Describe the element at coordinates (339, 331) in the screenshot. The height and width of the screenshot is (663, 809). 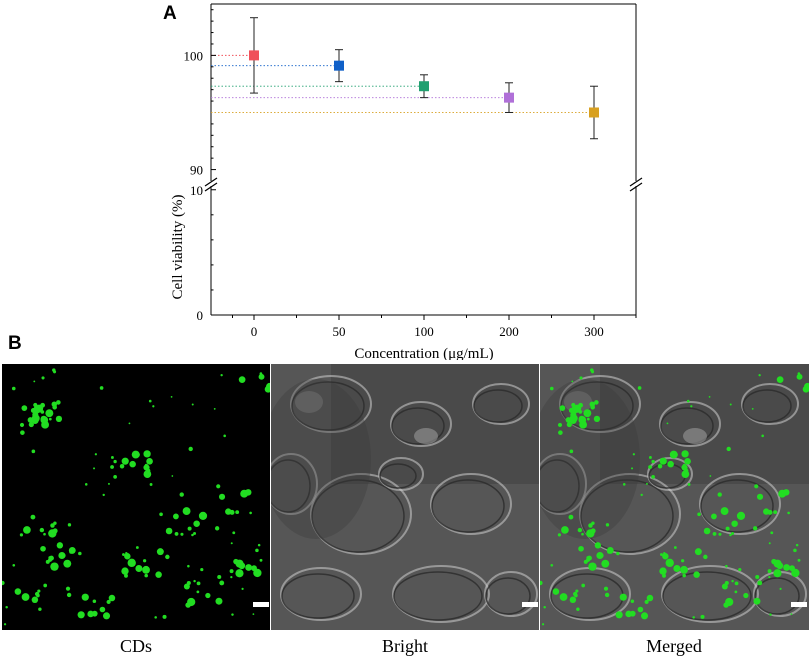
I see `x-tick-label-50: 50` at that location.